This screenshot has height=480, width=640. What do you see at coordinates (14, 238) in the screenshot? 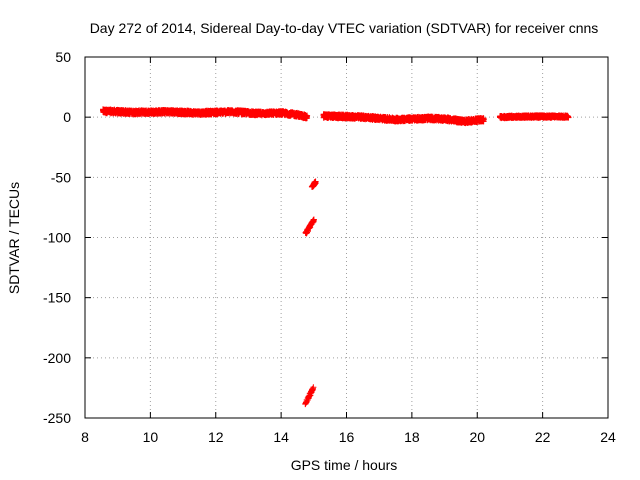
I see `y-axis-label: SDTVAR / TECUs` at bounding box center [14, 238].